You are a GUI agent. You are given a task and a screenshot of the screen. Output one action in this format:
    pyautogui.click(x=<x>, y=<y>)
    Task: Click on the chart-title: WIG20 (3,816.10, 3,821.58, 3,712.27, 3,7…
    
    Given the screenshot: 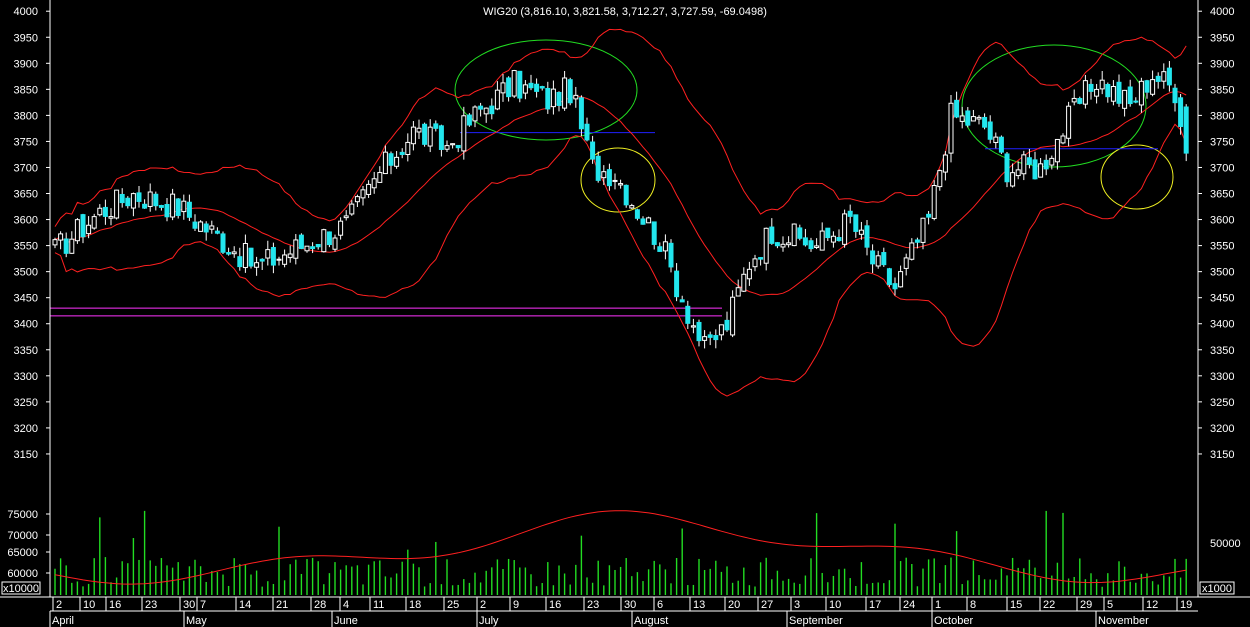 What is the action you would take?
    pyautogui.click(x=625, y=12)
    